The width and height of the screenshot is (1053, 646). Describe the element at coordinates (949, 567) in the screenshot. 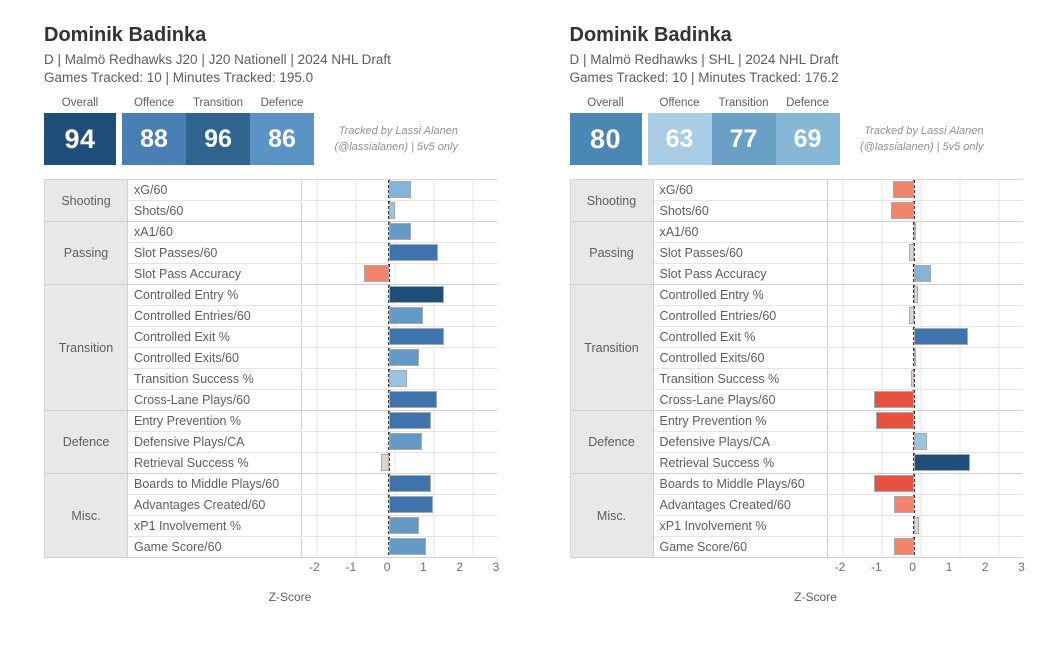

I see `axis-tick: 1` at that location.